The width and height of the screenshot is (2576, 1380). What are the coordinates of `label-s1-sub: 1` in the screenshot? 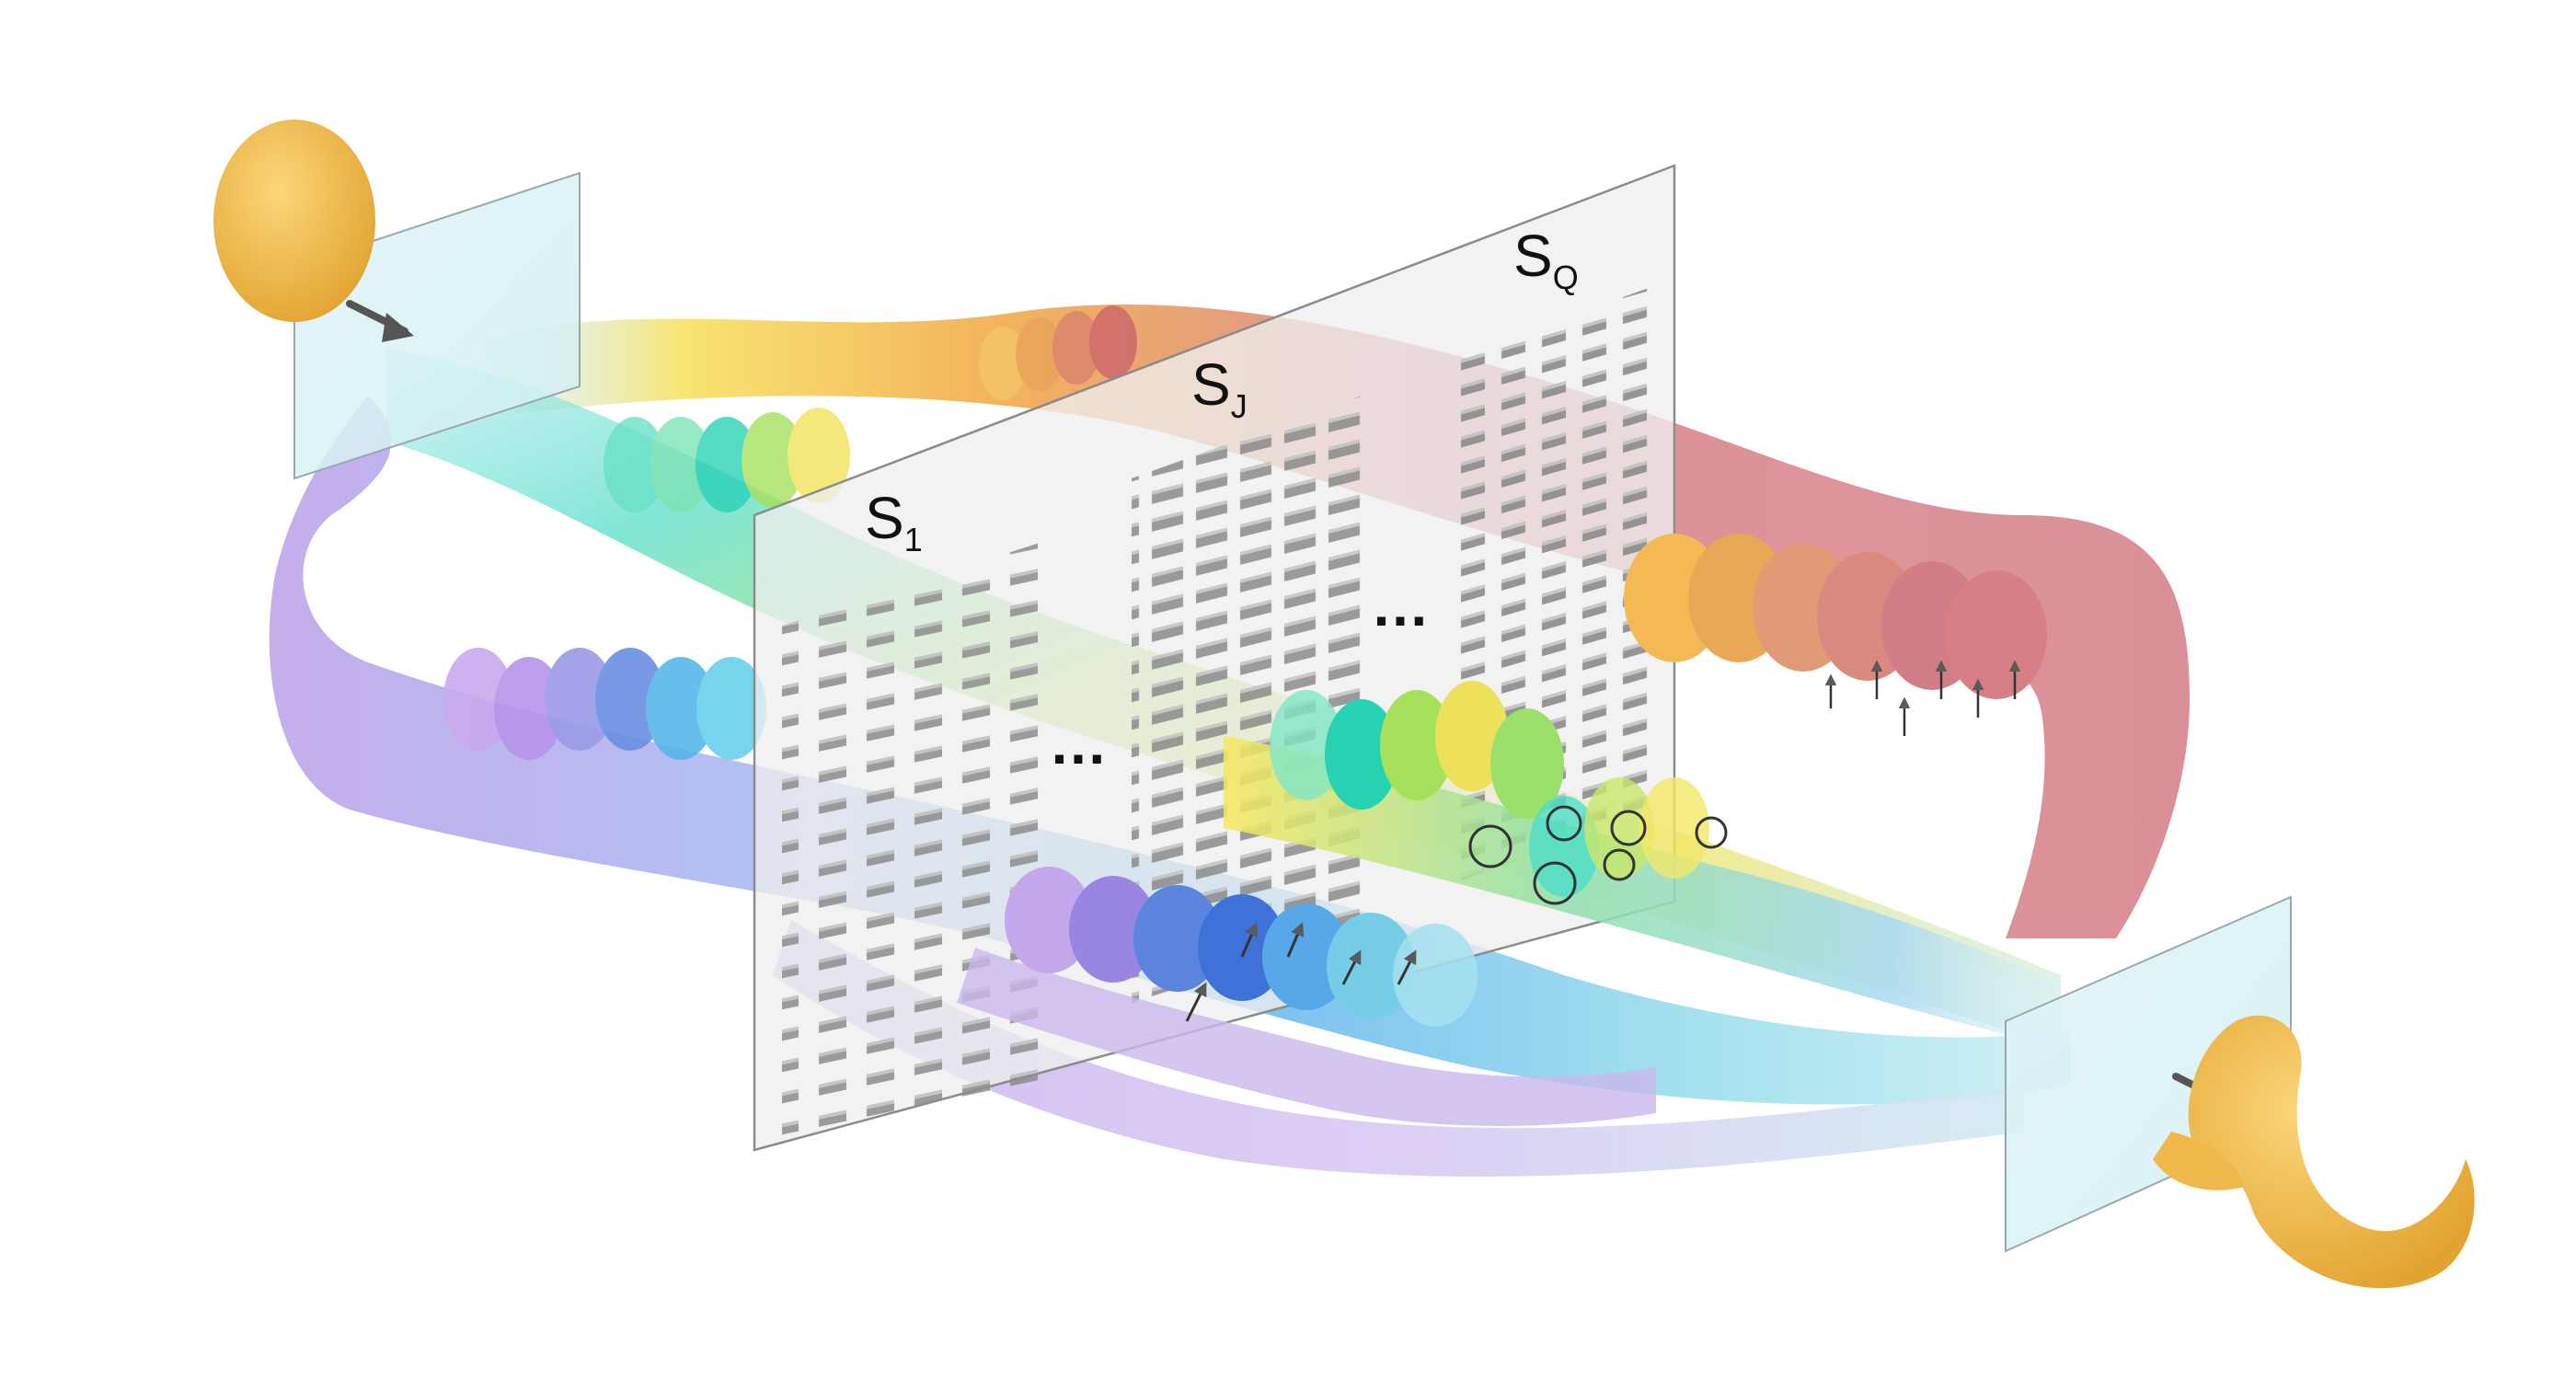 It's located at (913, 539).